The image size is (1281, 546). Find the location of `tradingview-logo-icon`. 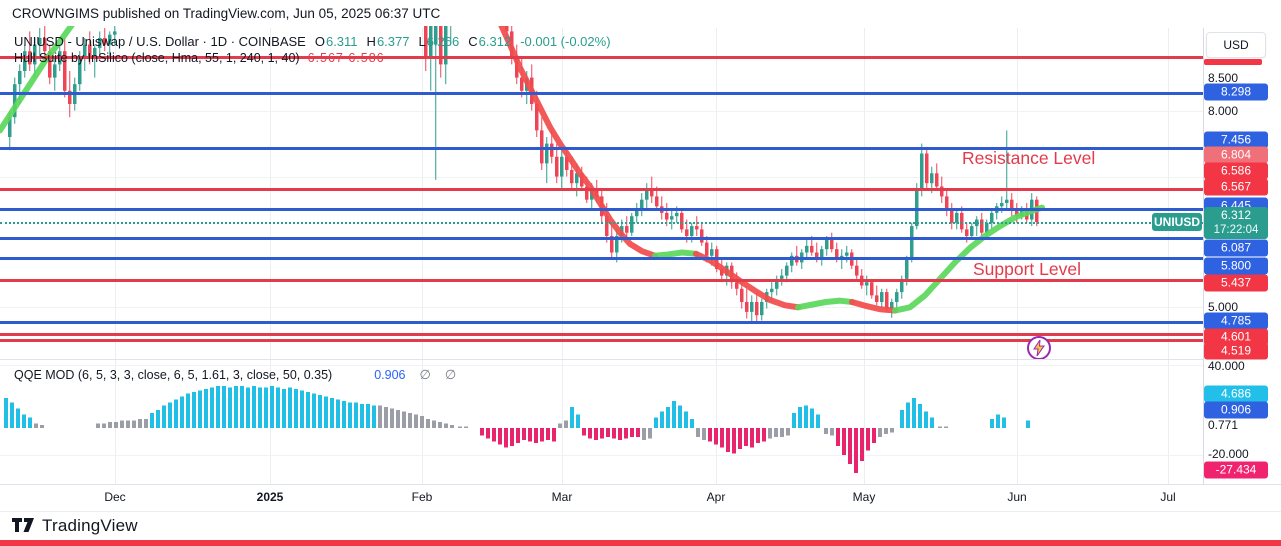

tradingview-logo-icon is located at coordinates (23, 526).